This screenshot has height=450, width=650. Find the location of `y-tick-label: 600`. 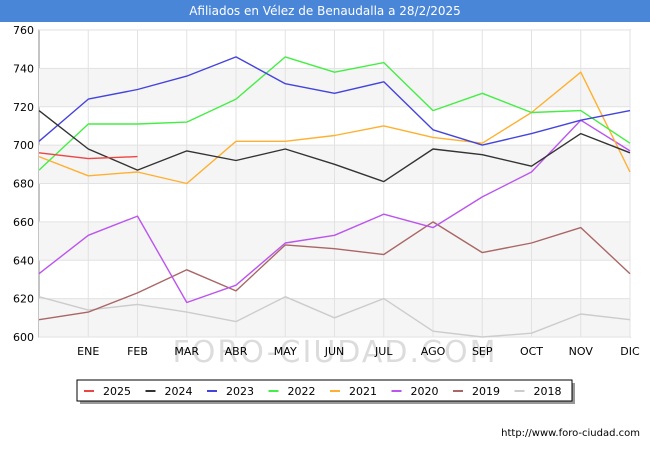

y-tick-label: 600 is located at coordinates (23, 337).